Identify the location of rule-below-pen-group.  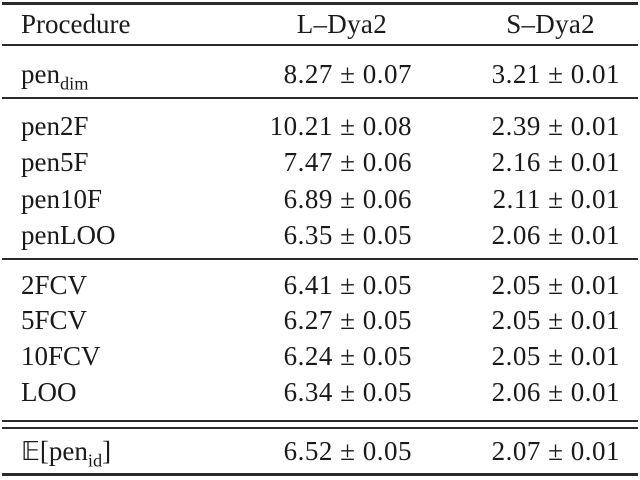
(320, 259).